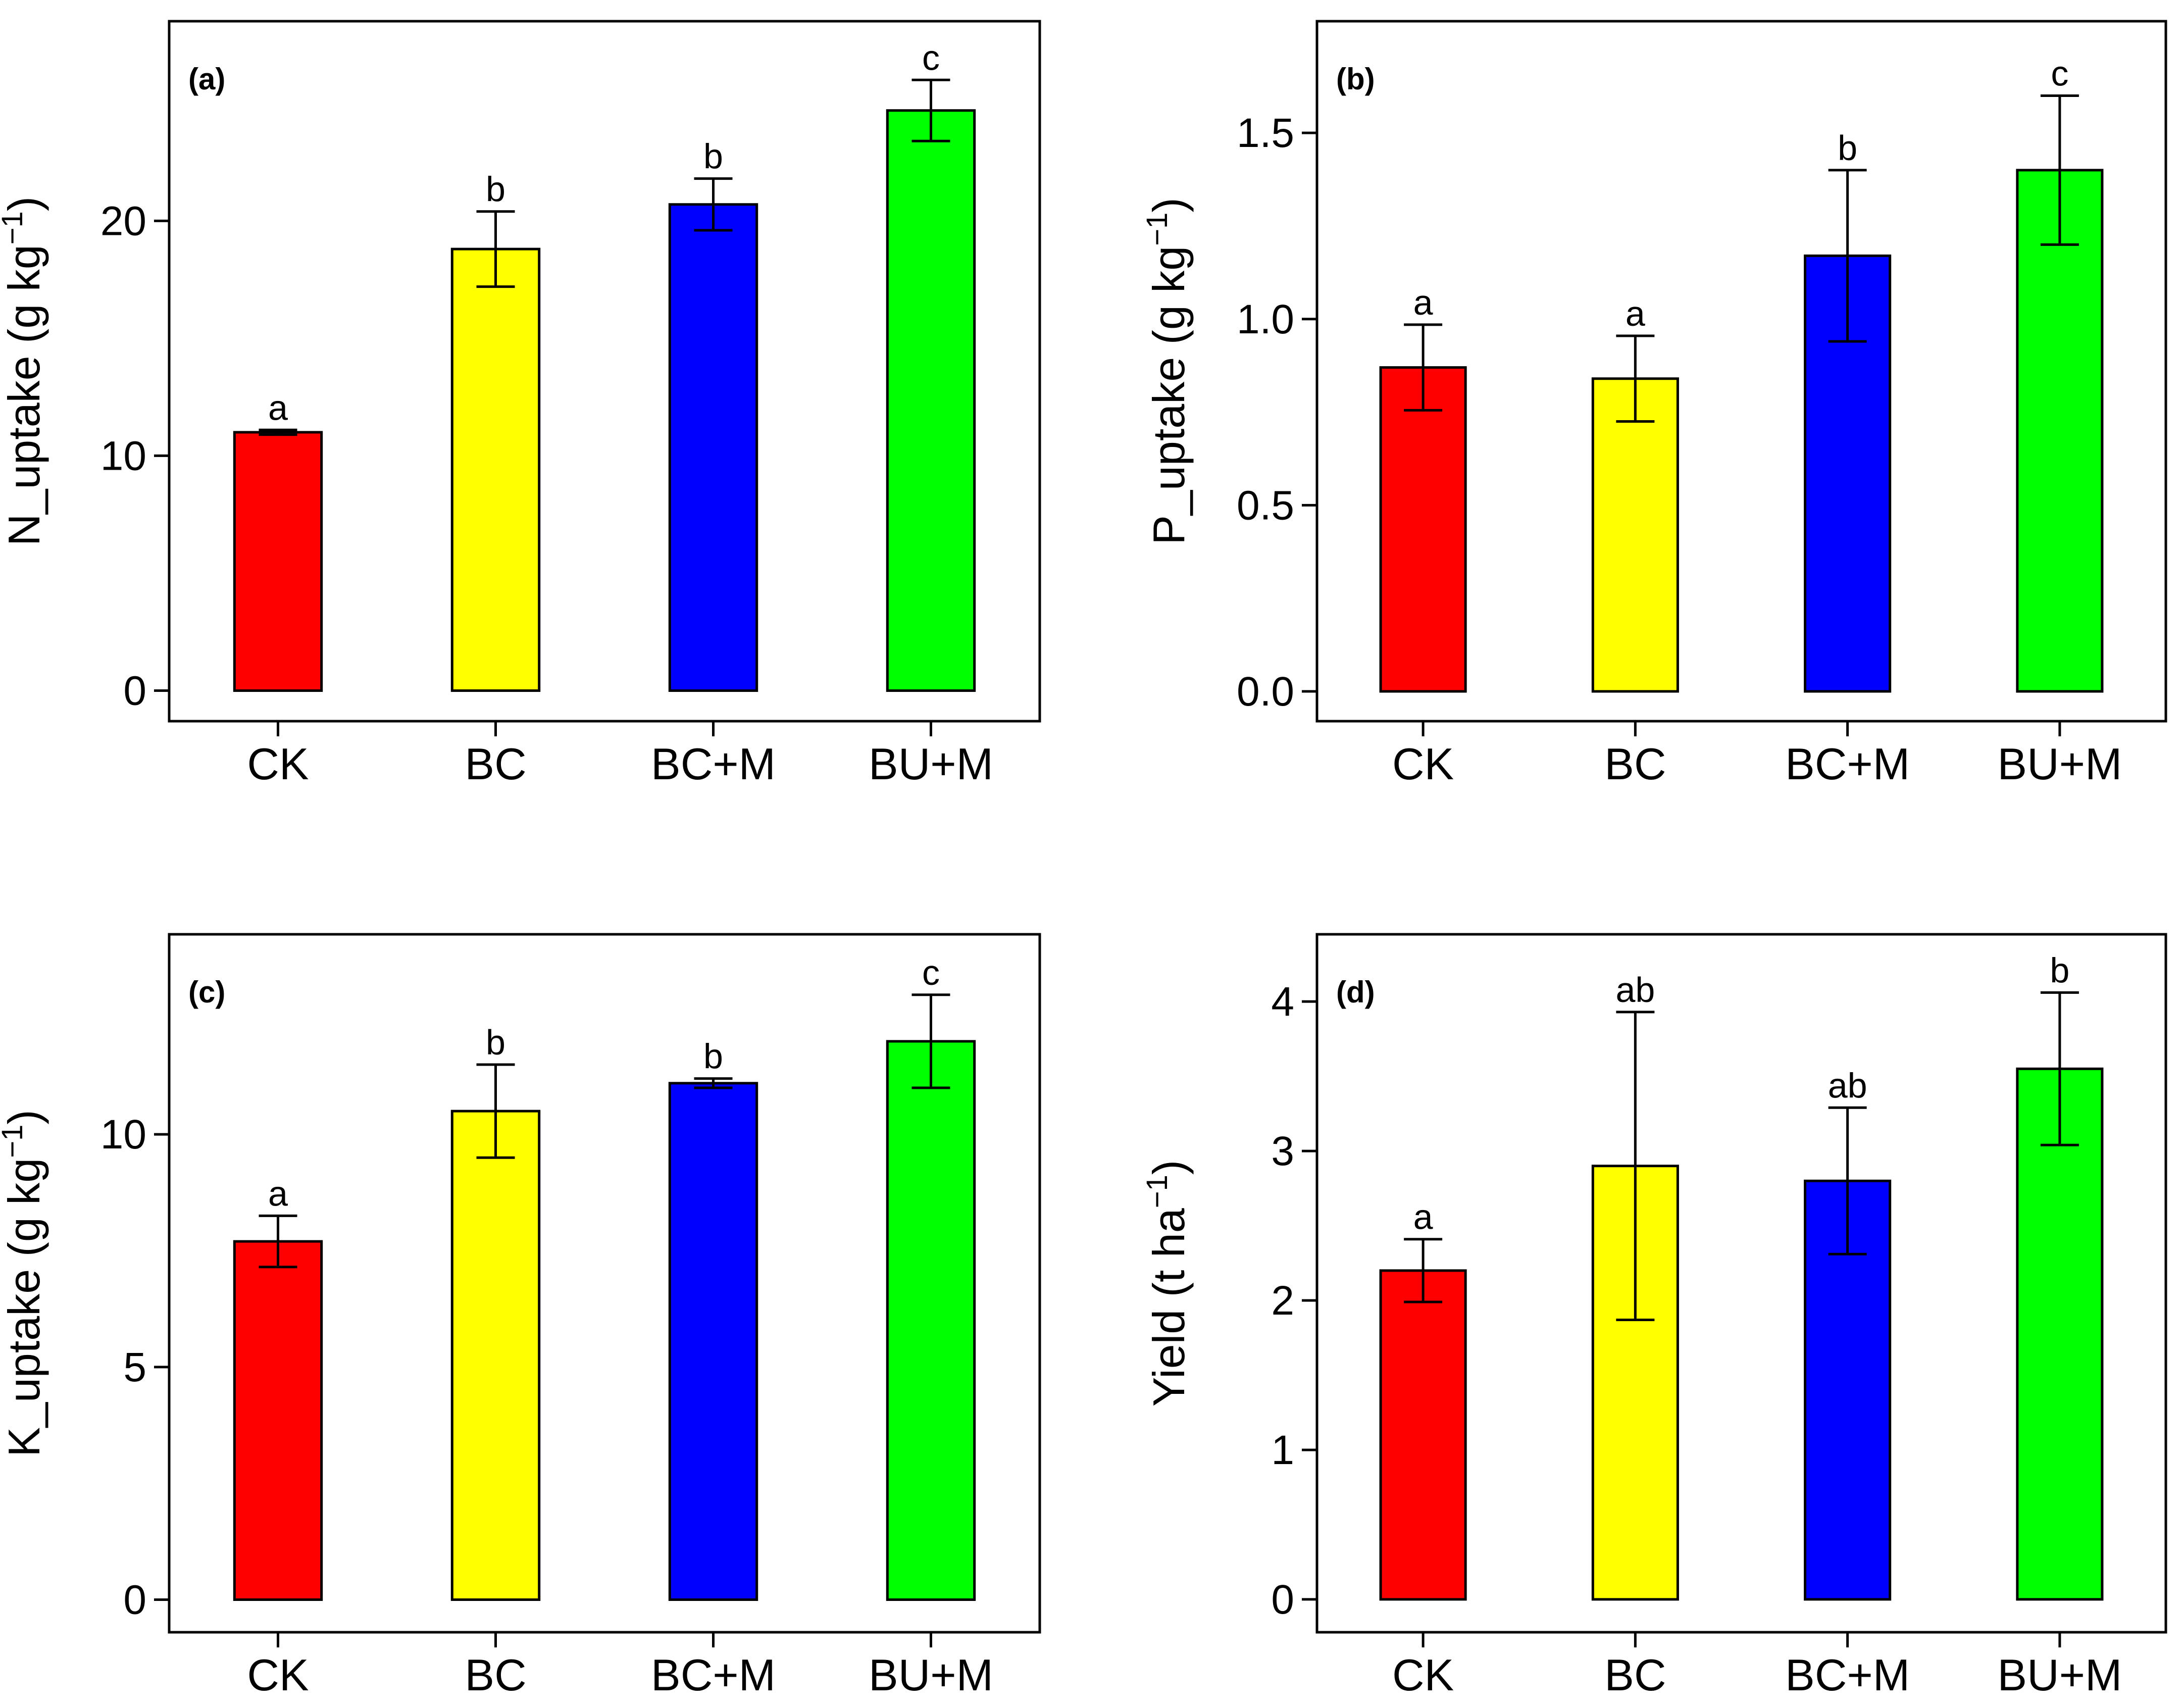 This screenshot has height=1708, width=2182. What do you see at coordinates (1356, 79) in the screenshot?
I see `panel-label: (b)` at bounding box center [1356, 79].